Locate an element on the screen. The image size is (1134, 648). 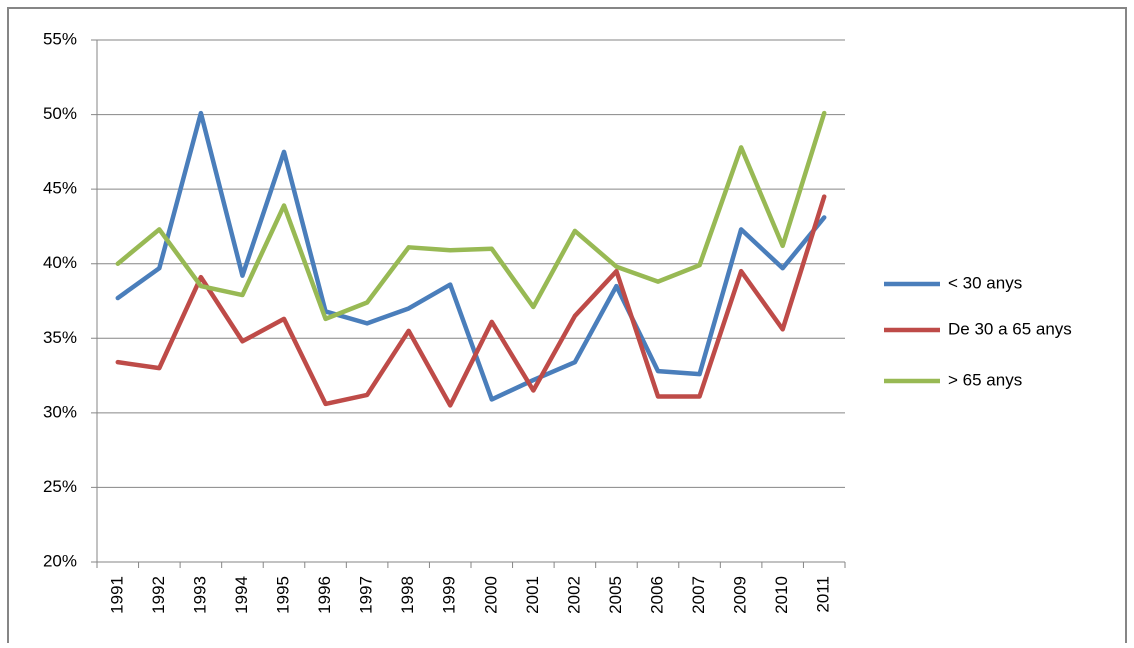
x-tick-label: 1998 is located at coordinates (407, 595).